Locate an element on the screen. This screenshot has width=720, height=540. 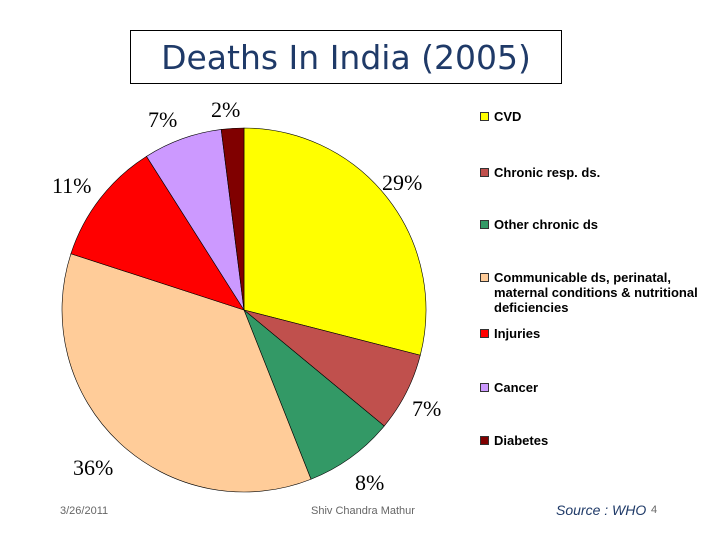
pie-slice-diabetes is located at coordinates (232, 219).